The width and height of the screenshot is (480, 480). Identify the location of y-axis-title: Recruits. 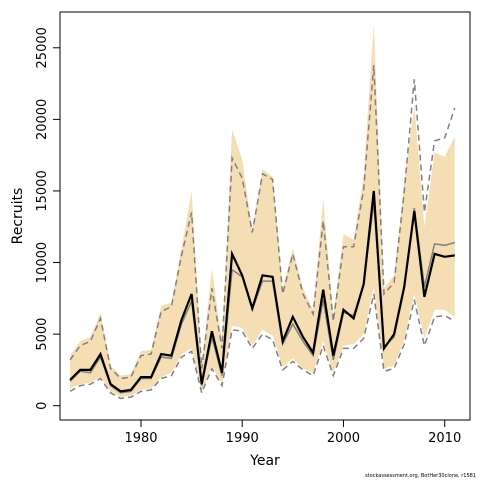
(18, 216).